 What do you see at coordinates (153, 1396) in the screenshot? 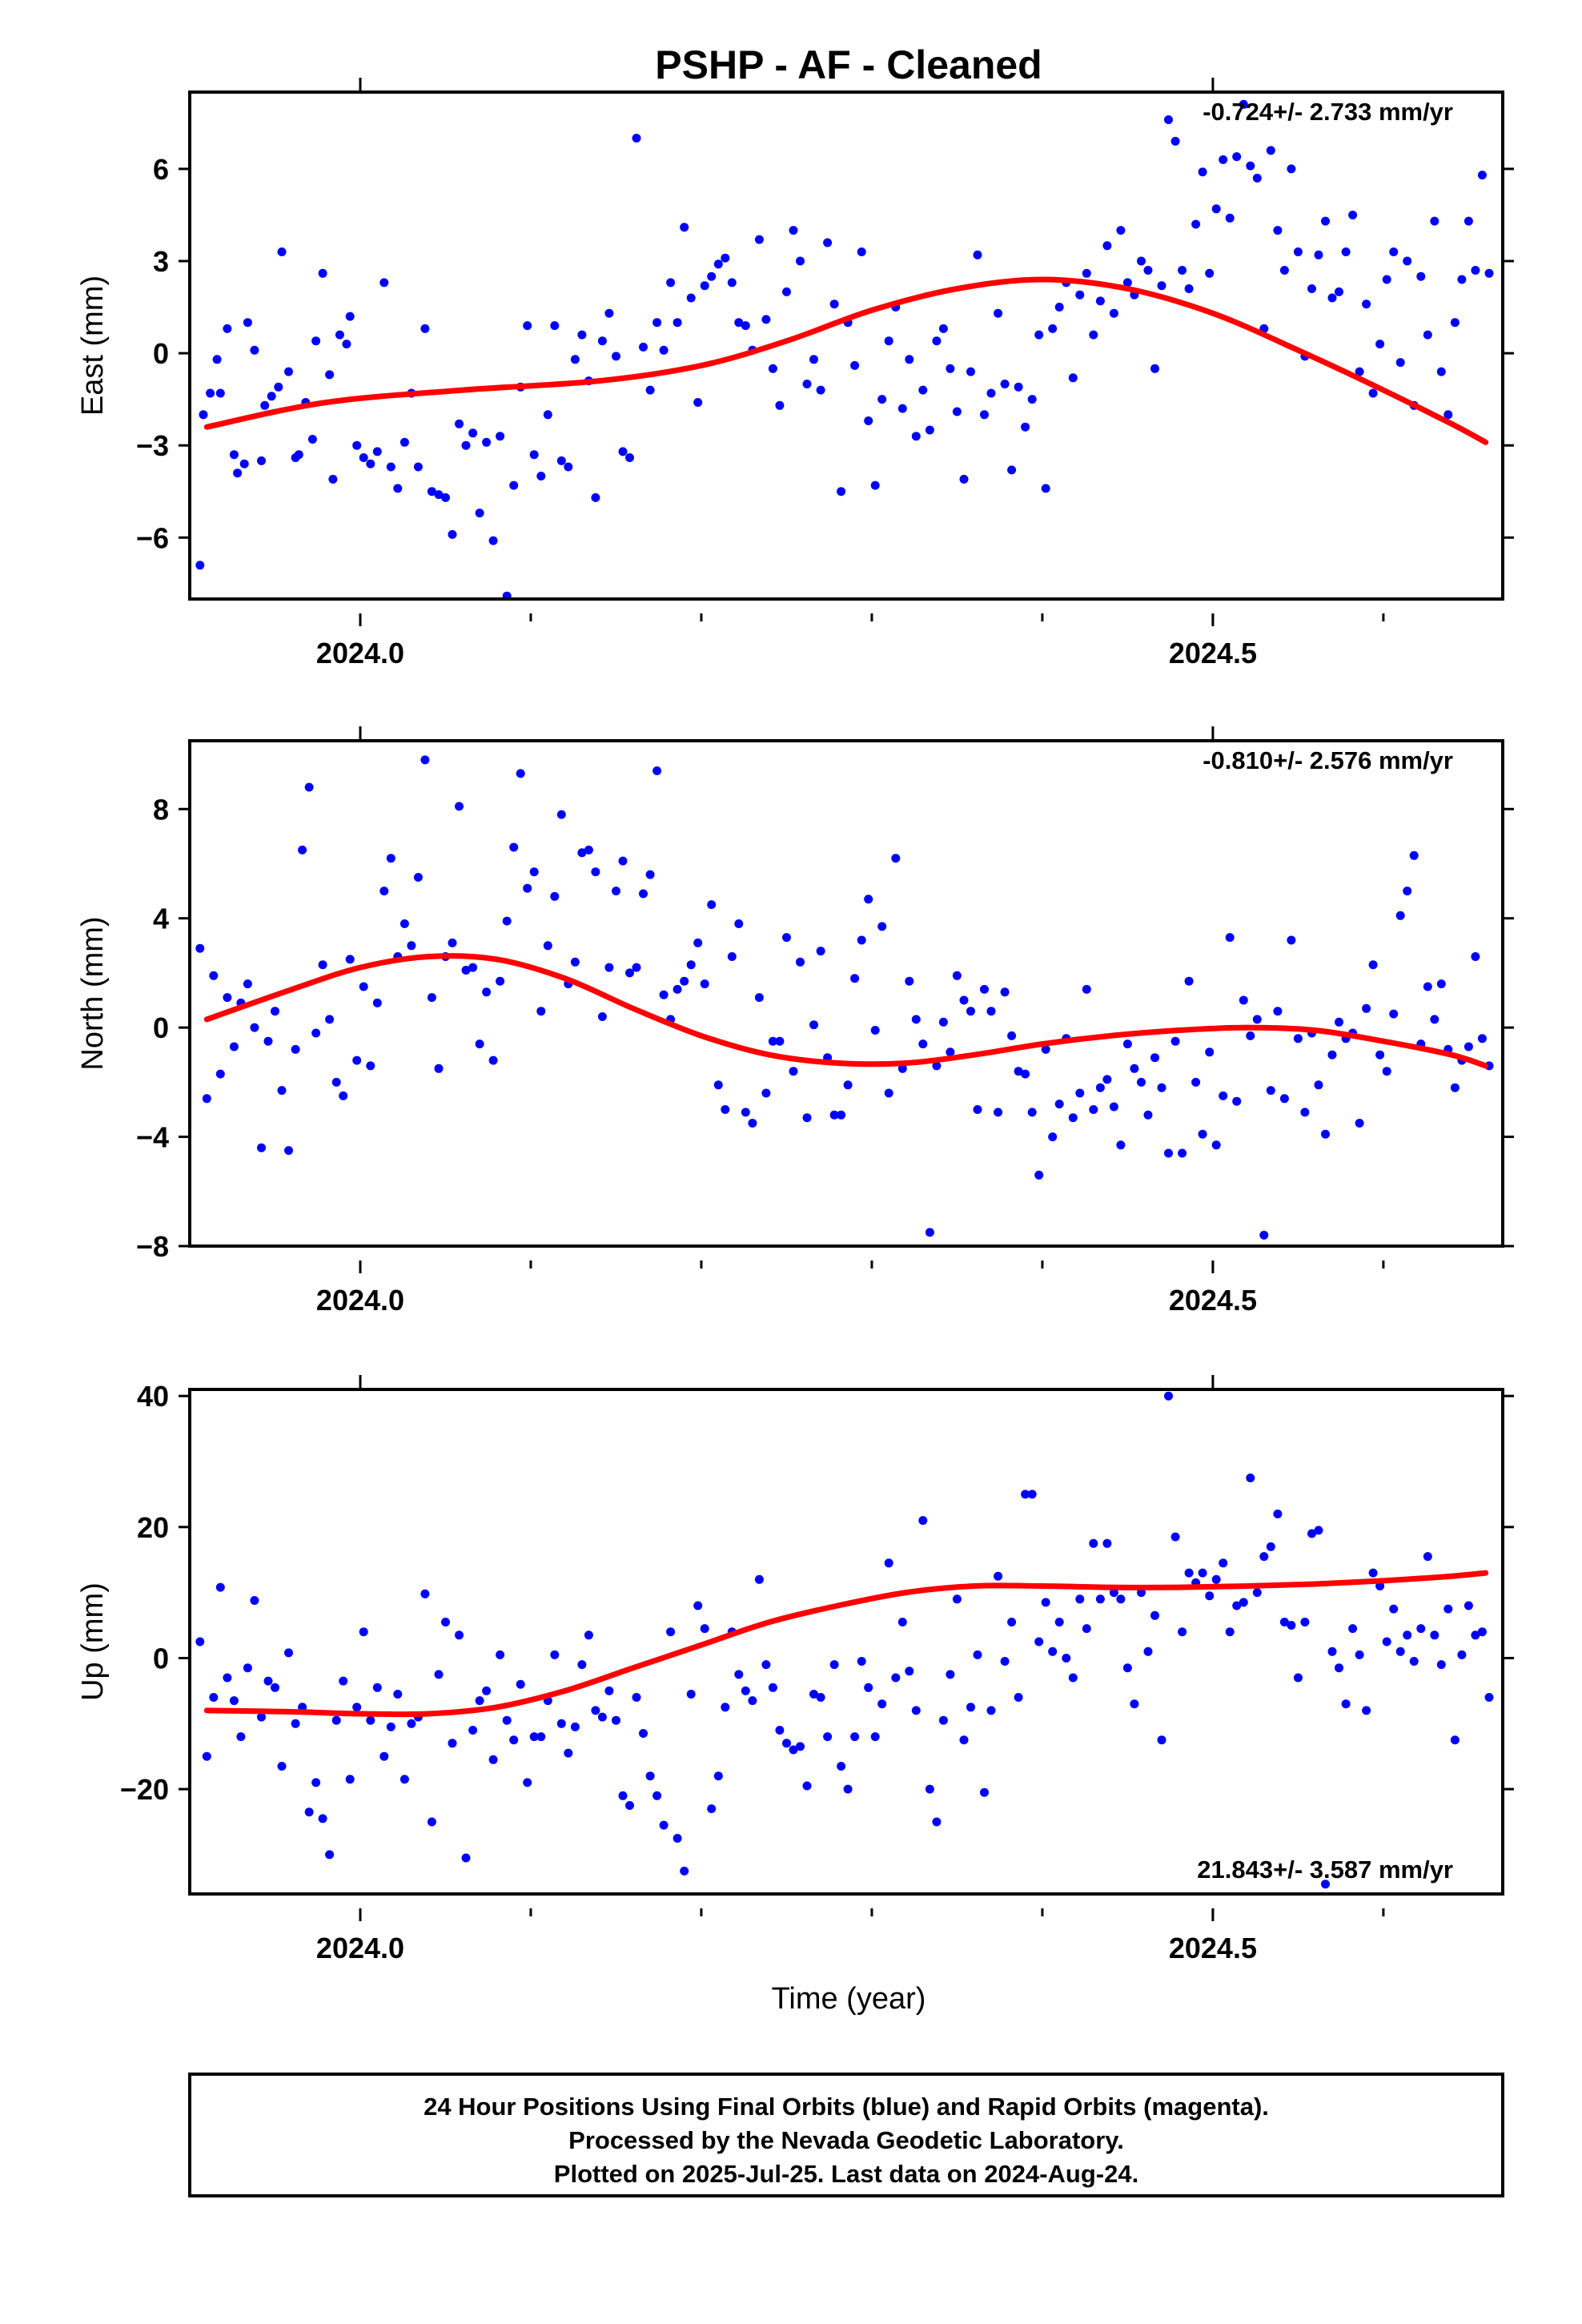
I see `up-y-tick-label: 40` at bounding box center [153, 1396].